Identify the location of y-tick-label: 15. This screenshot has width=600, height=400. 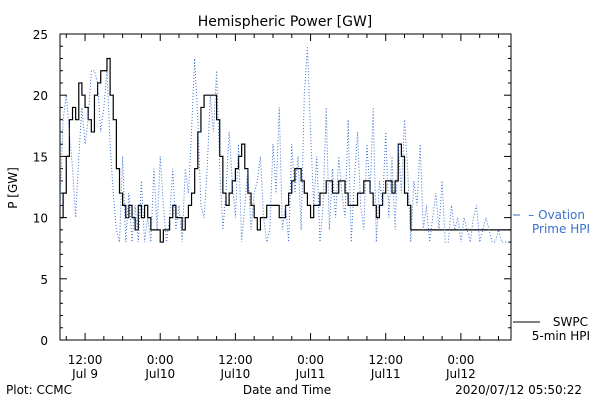
(40, 157).